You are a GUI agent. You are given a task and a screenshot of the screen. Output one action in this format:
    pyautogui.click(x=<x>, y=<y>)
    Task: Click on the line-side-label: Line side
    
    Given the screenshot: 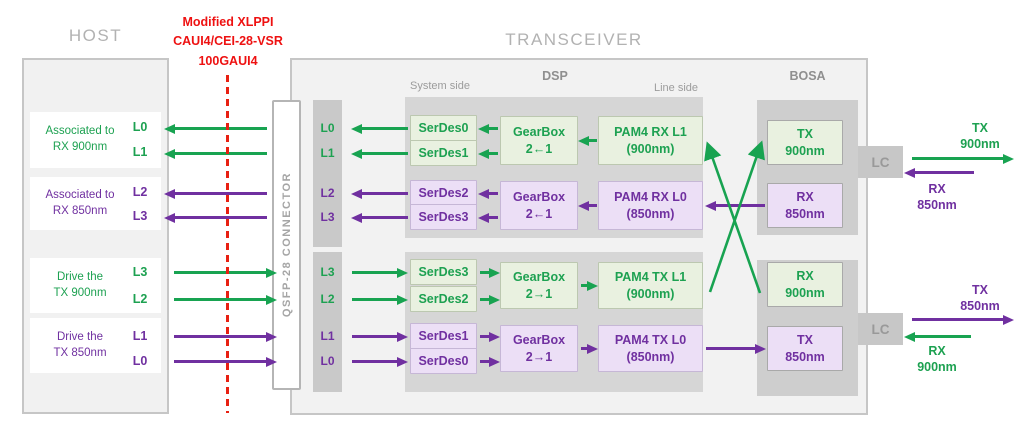 What is the action you would take?
    pyautogui.click(x=676, y=88)
    